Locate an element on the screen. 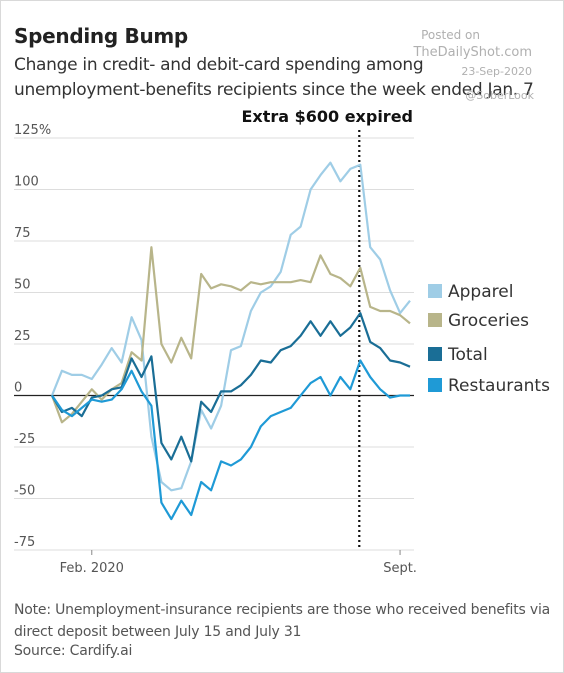  y-tick-label: 0 is located at coordinates (18, 388).